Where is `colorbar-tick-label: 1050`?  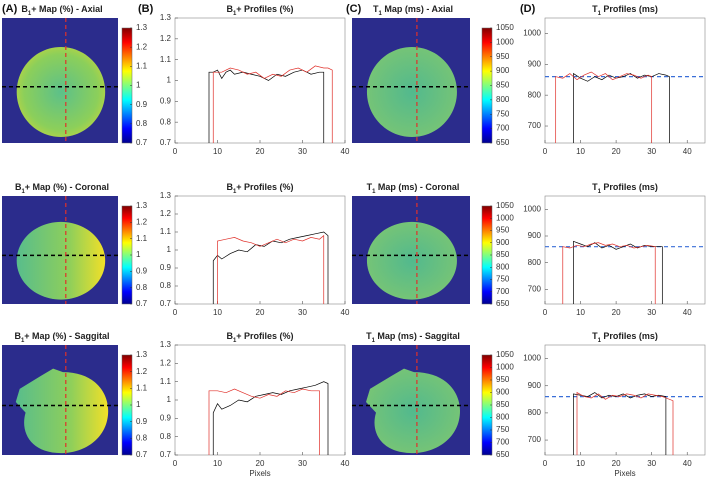
colorbar-tick-label: 1050 is located at coordinates (505, 205).